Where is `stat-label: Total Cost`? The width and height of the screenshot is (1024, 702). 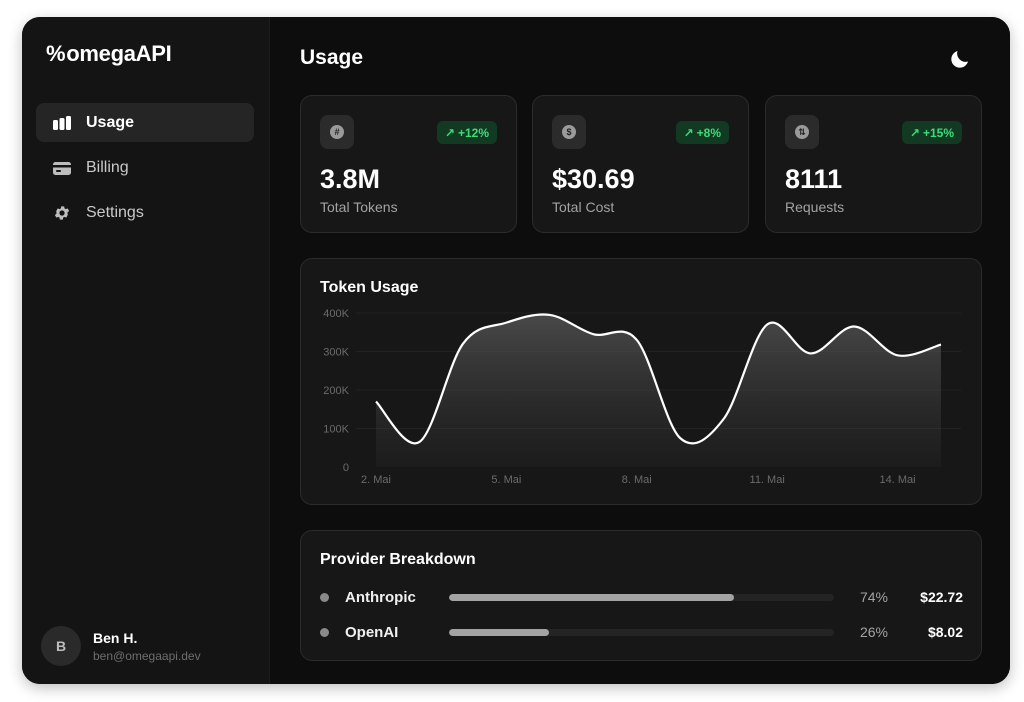
stat-label: Total Cost is located at coordinates (583, 207).